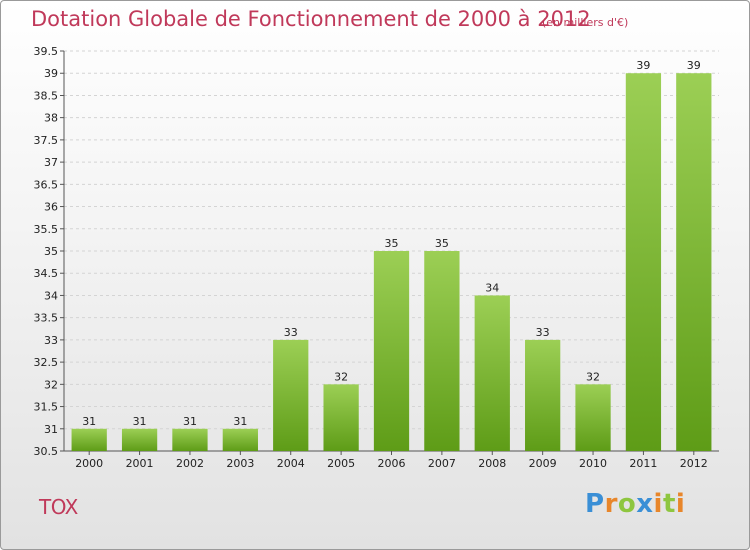 This screenshot has height=550, width=750. What do you see at coordinates (595, 504) in the screenshot?
I see `logo-letter: P` at bounding box center [595, 504].